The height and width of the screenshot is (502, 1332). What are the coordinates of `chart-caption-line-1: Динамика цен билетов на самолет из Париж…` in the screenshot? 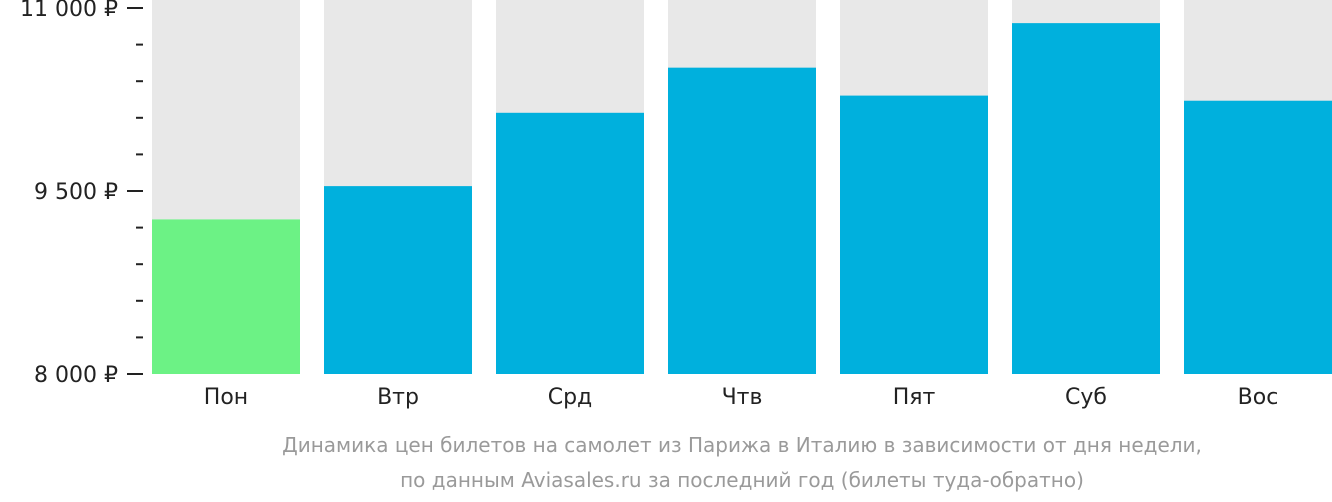 It's located at (742, 445).